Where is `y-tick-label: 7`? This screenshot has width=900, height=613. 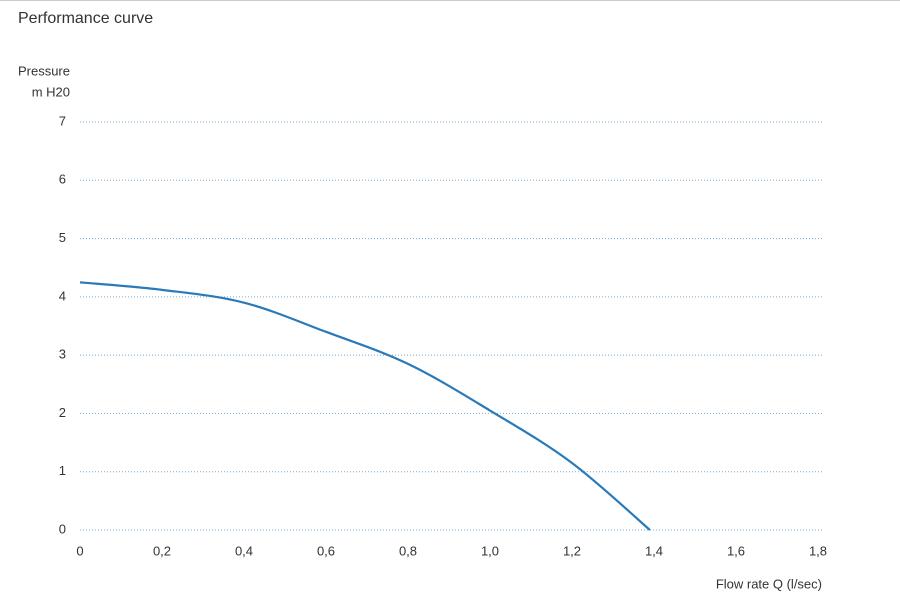 y-tick-label: 7 is located at coordinates (62, 120).